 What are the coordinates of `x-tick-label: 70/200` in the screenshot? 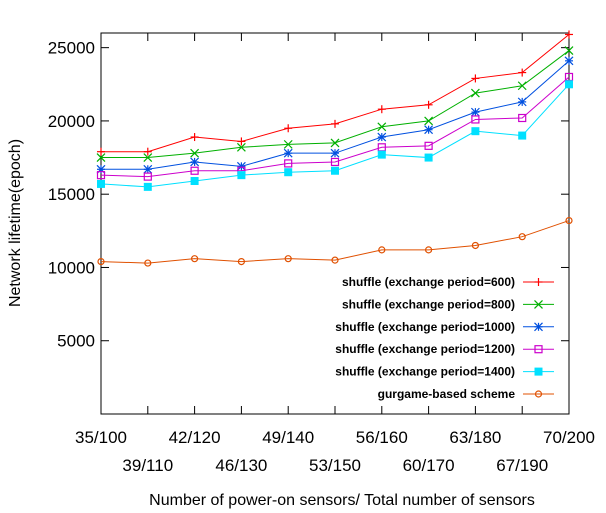 It's located at (569, 437).